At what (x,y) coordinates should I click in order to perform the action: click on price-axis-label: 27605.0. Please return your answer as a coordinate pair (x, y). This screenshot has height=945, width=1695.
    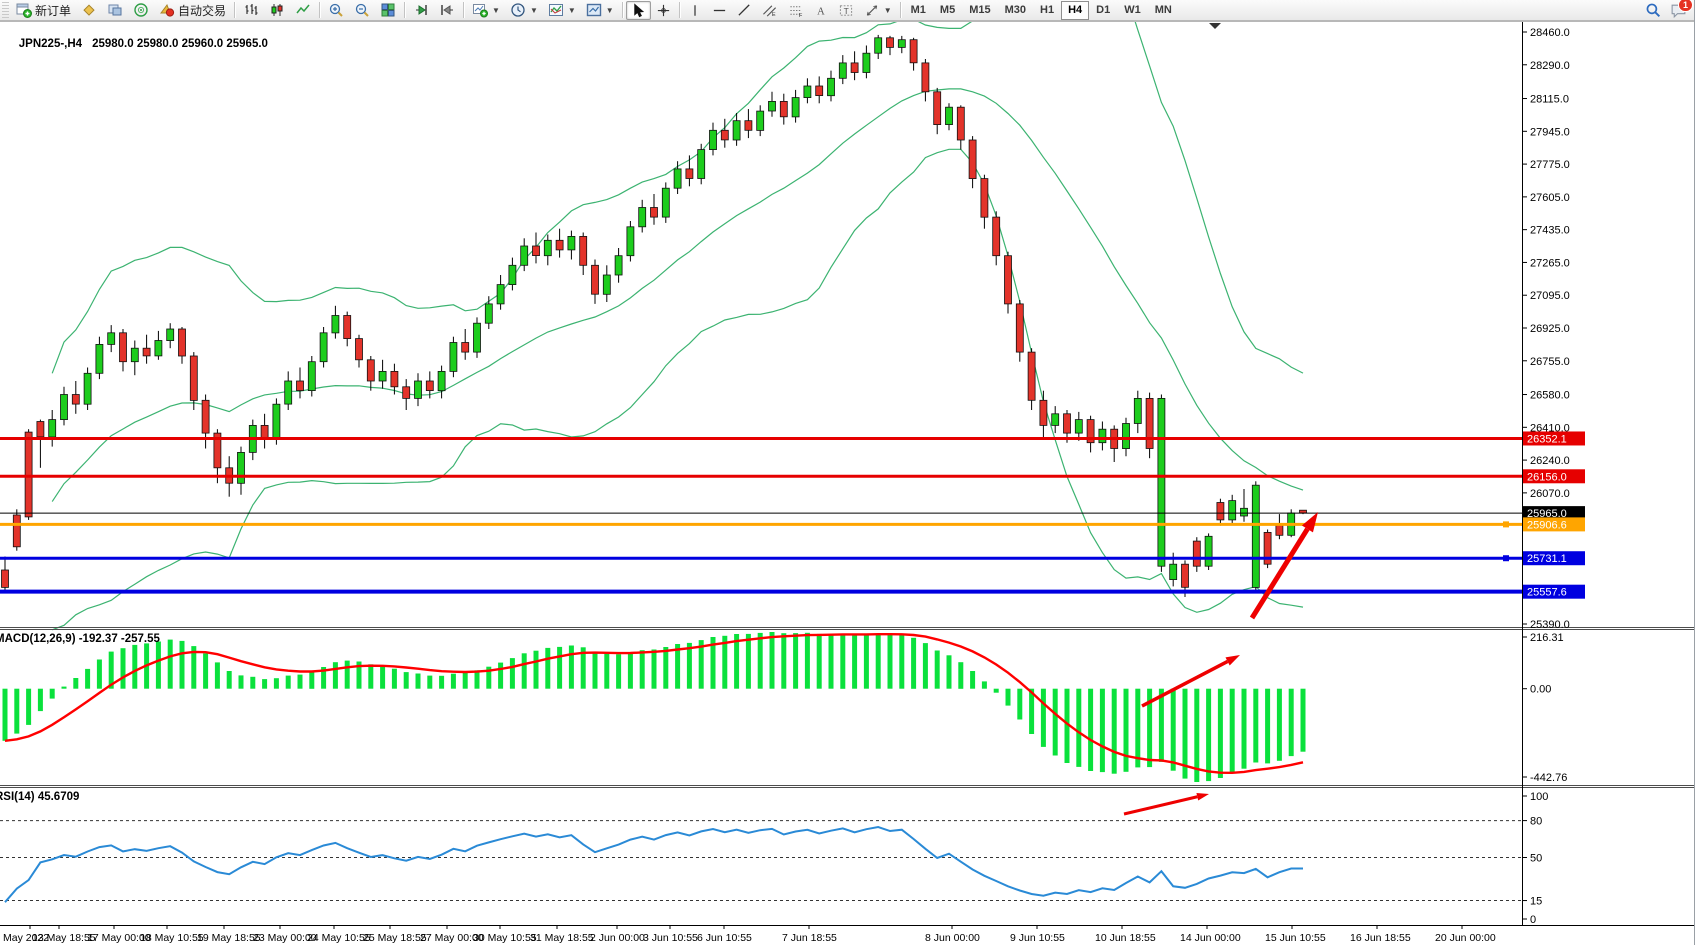
    Looking at the image, I should click on (1550, 198).